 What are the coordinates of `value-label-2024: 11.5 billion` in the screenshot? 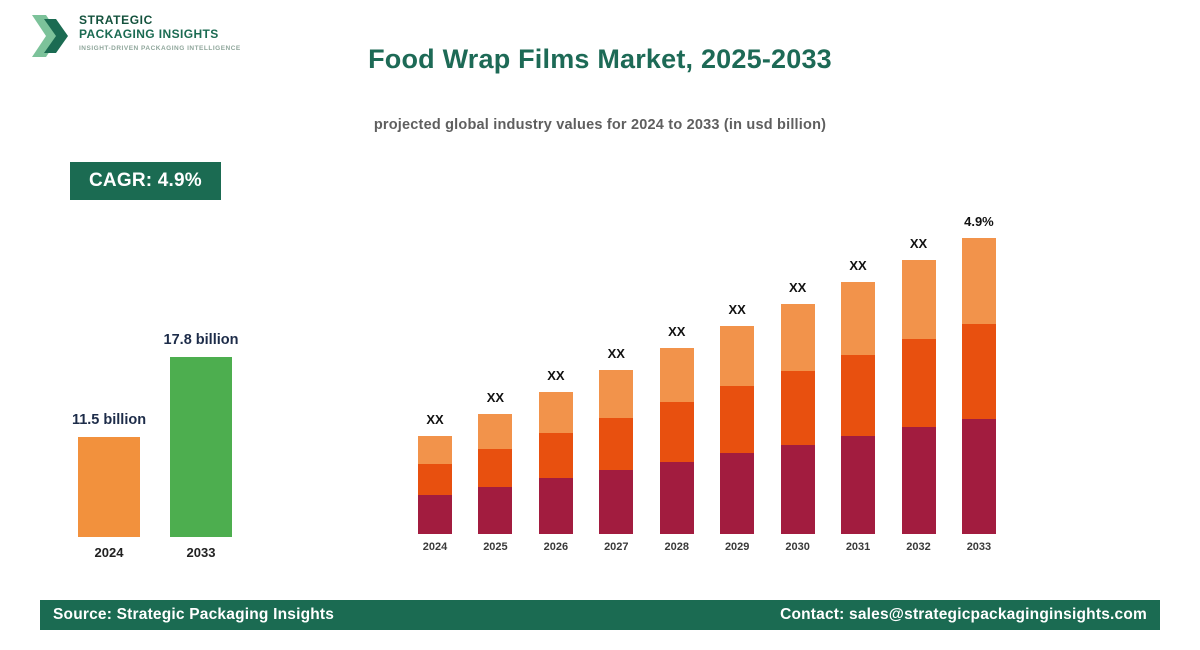 It's located at (109, 420).